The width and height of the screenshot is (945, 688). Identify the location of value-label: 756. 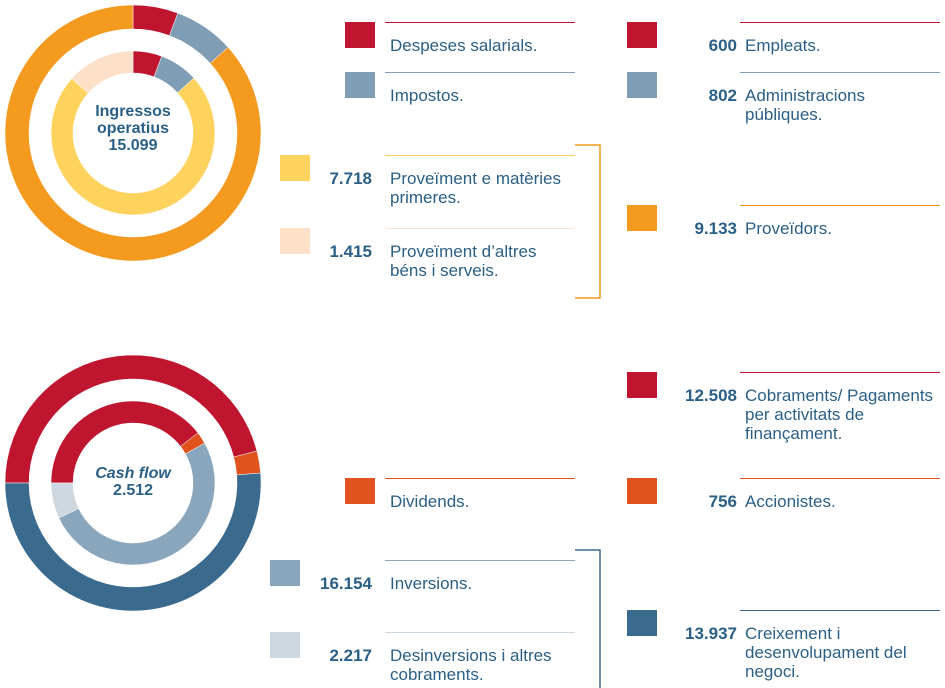
(722, 501).